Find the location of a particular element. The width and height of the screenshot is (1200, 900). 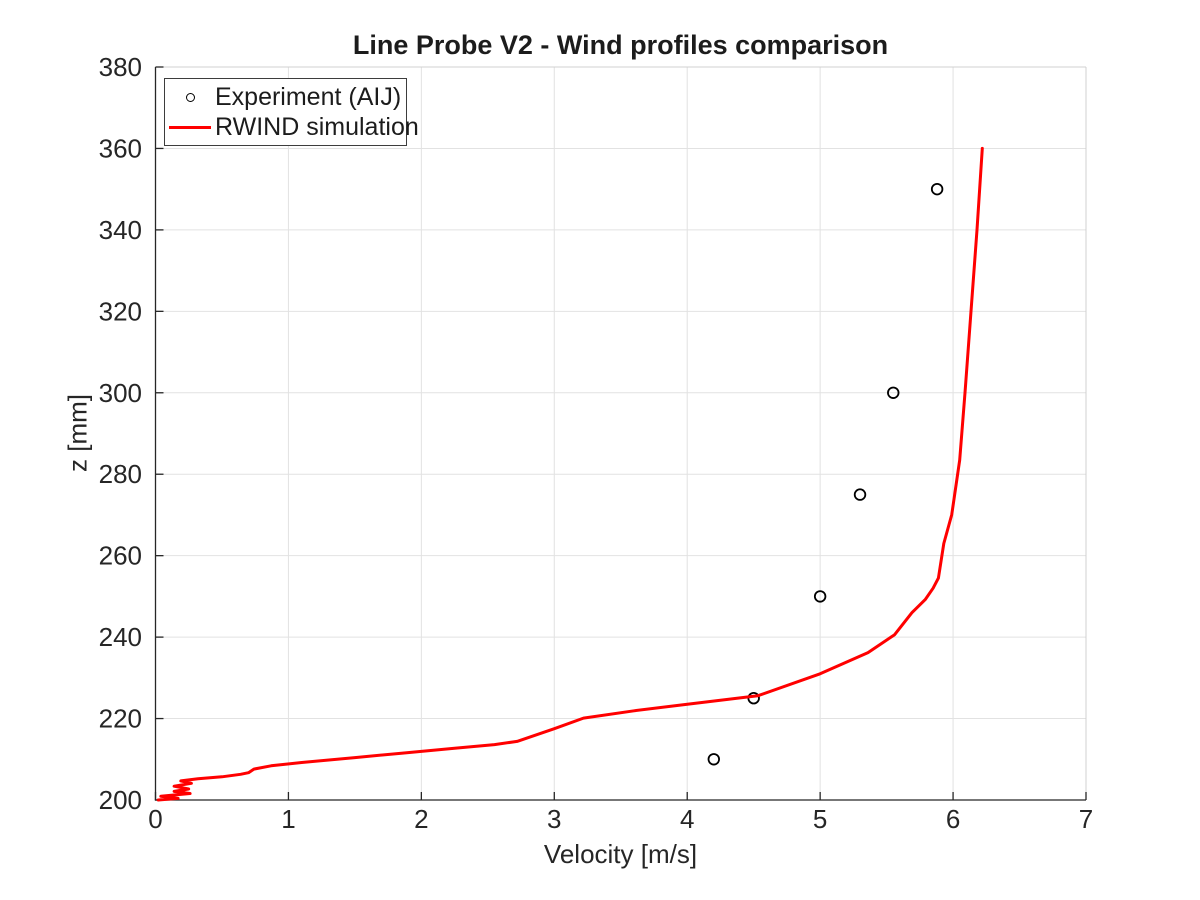

legend-item-experiment: Experiment (AIJ) is located at coordinates (285, 97).